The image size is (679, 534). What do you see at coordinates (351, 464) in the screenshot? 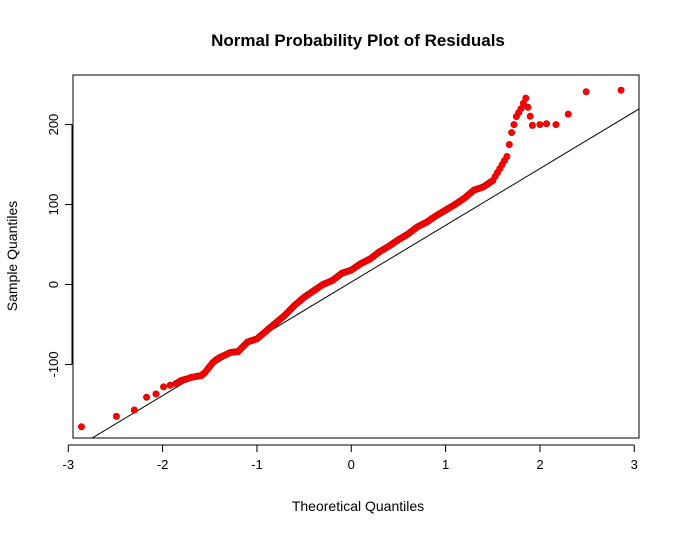
I see `x-tick-label: 0` at bounding box center [351, 464].